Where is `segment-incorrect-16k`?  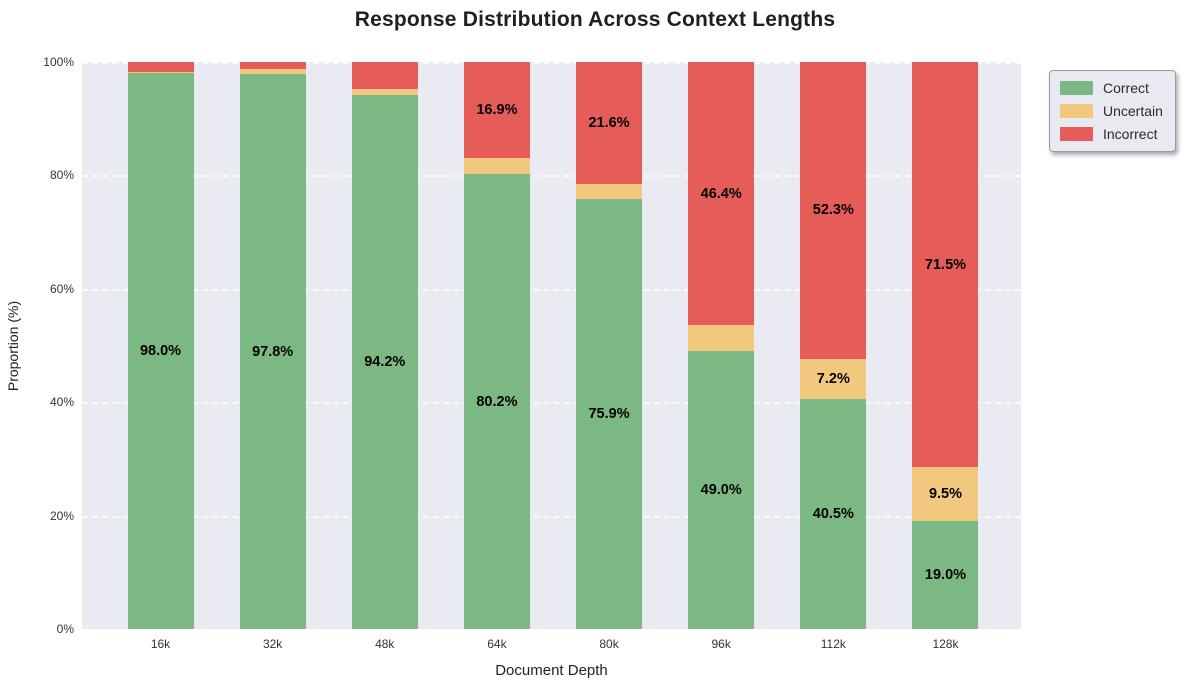 segment-incorrect-16k is located at coordinates (160, 67).